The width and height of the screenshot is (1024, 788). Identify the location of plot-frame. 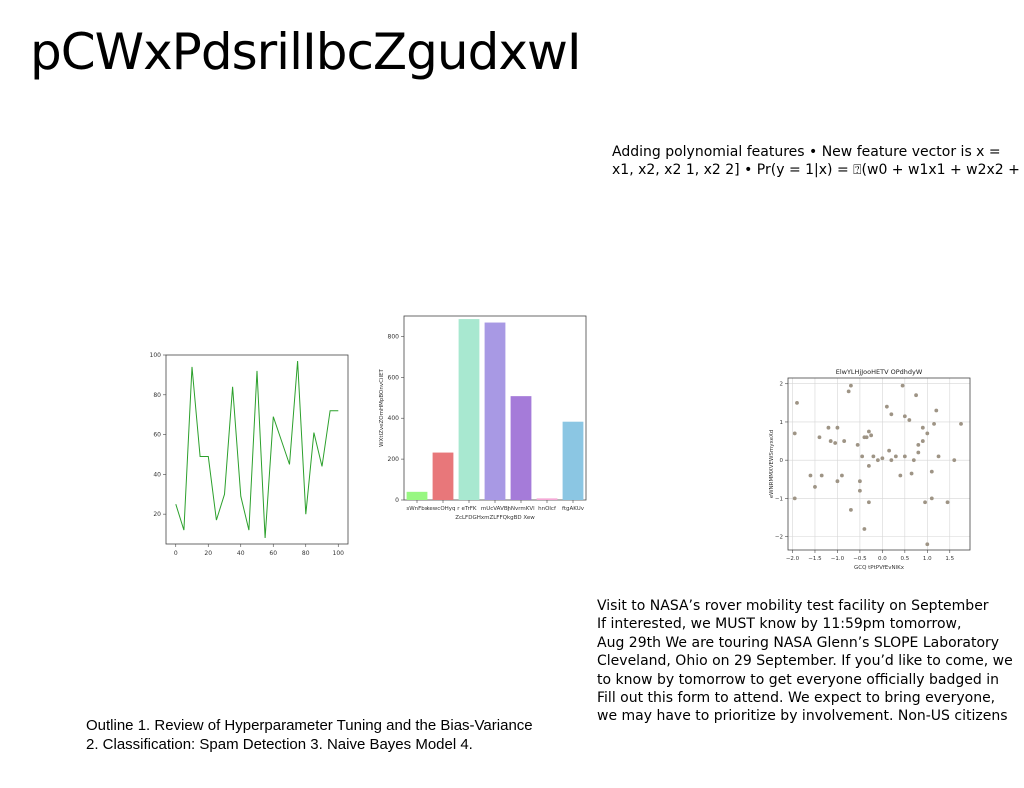
(257, 449).